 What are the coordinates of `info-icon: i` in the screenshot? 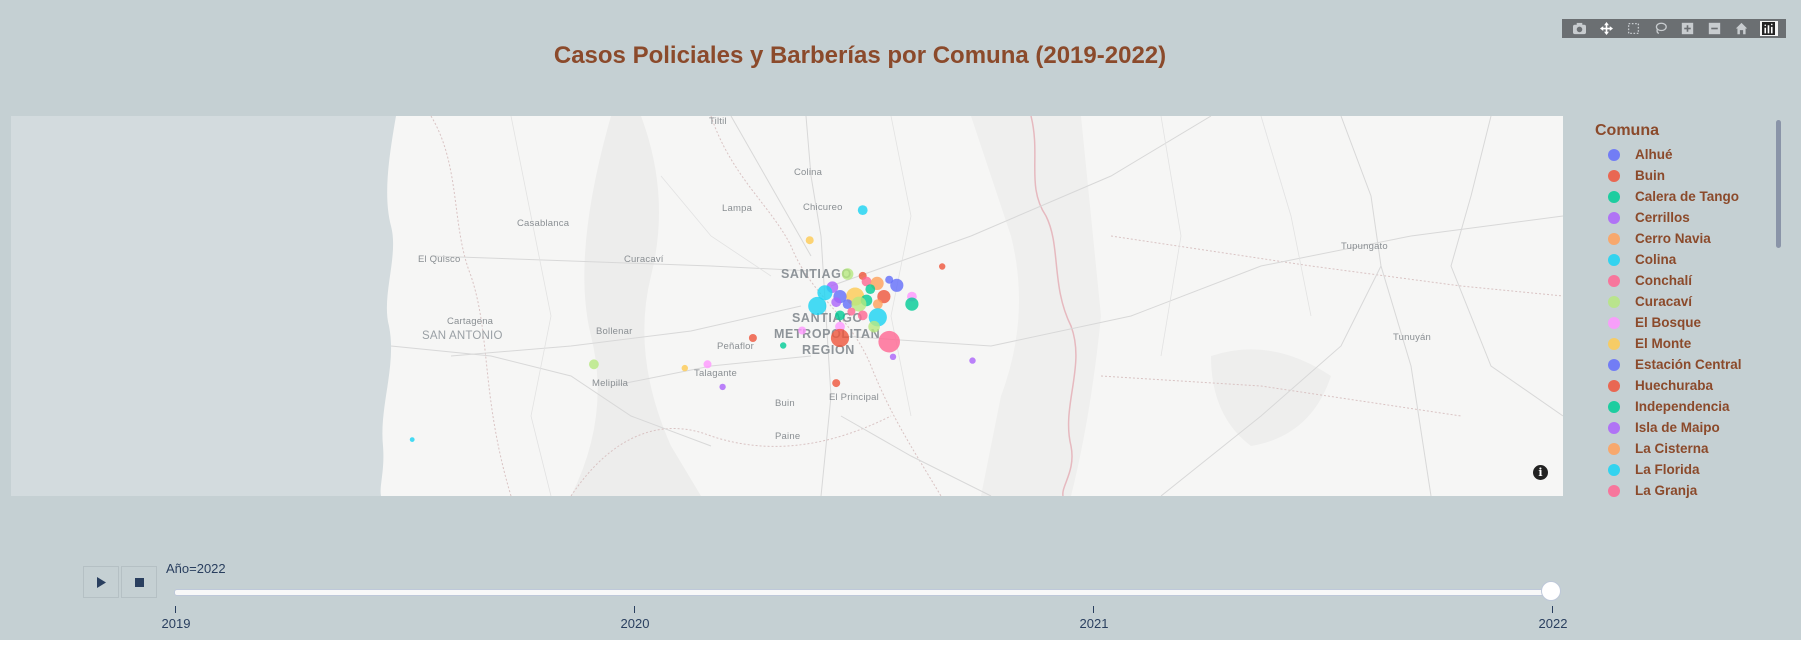 It's located at (1540, 472).